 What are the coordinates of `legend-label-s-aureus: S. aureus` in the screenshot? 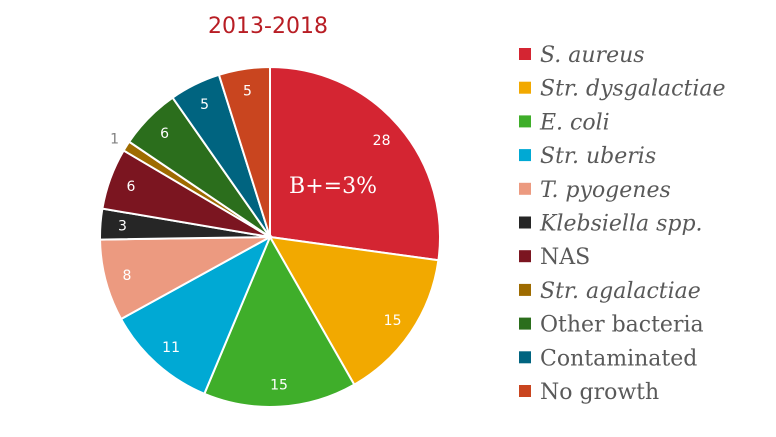 It's located at (592, 55).